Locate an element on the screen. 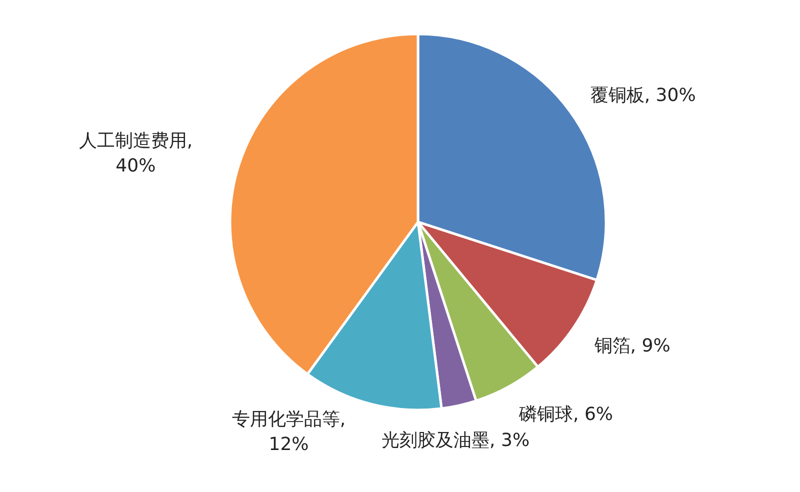  data-label: , 3% is located at coordinates (510, 440).